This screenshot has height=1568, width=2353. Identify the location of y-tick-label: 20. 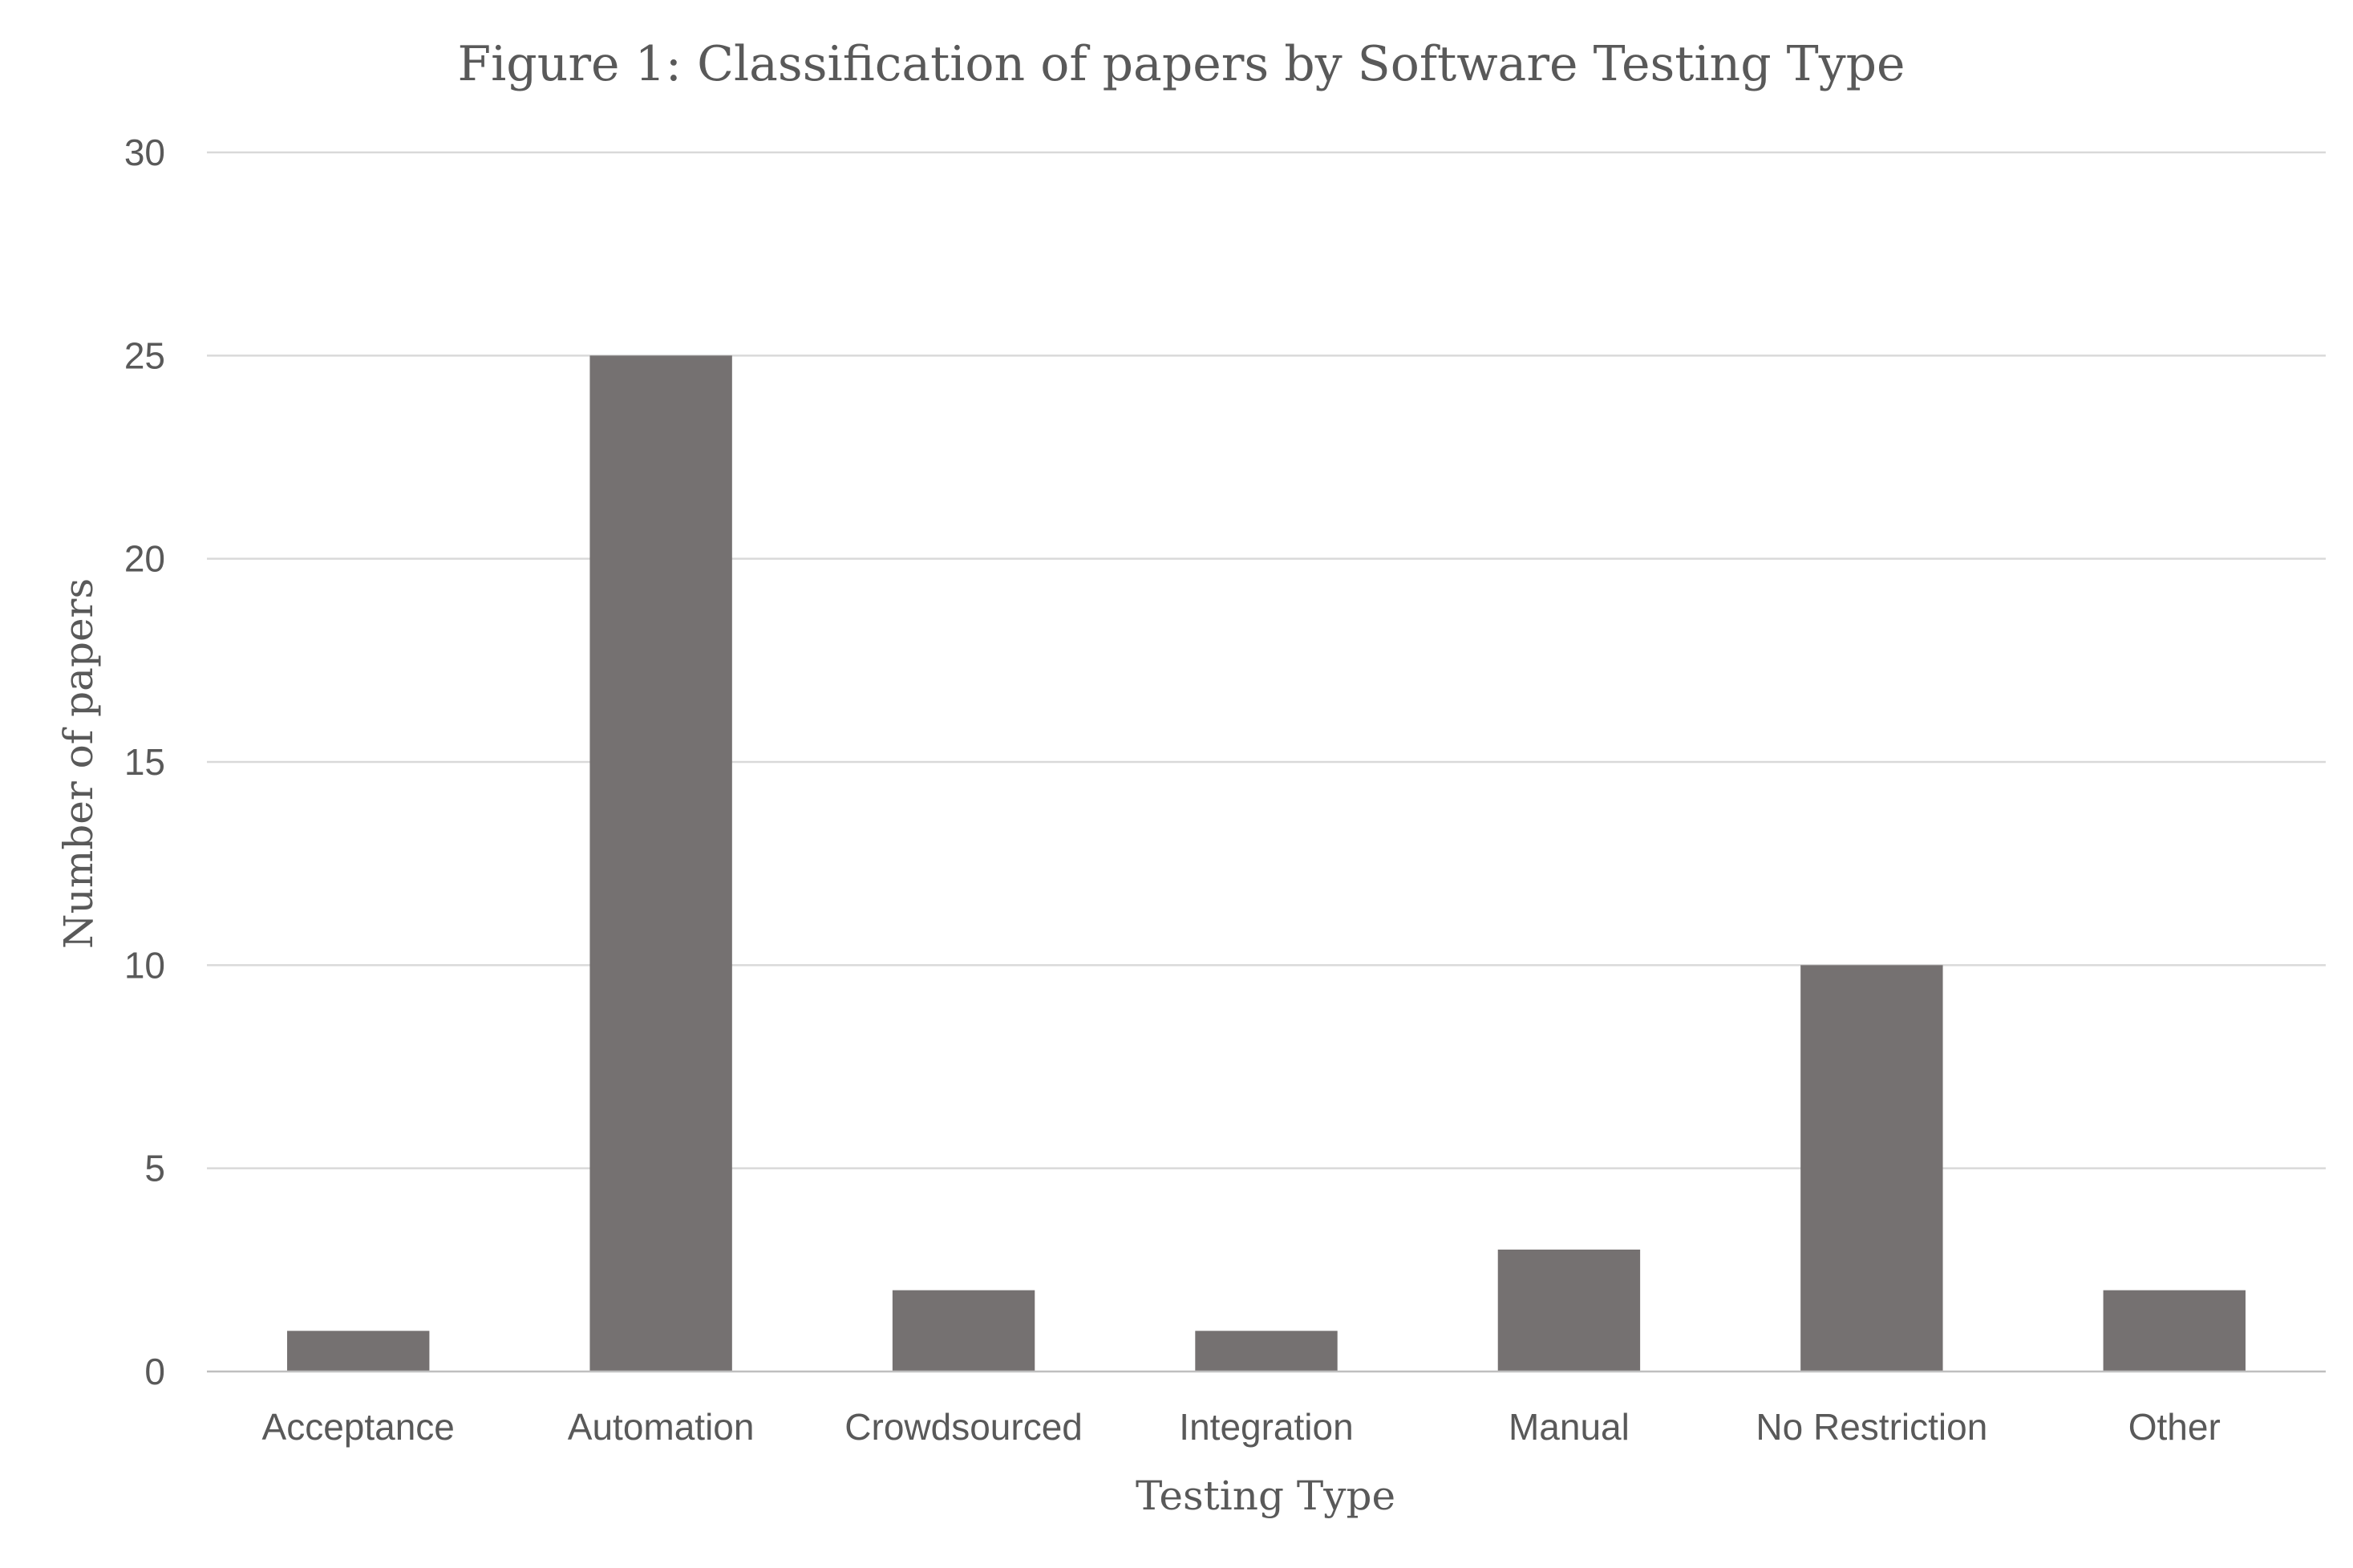
(144, 559).